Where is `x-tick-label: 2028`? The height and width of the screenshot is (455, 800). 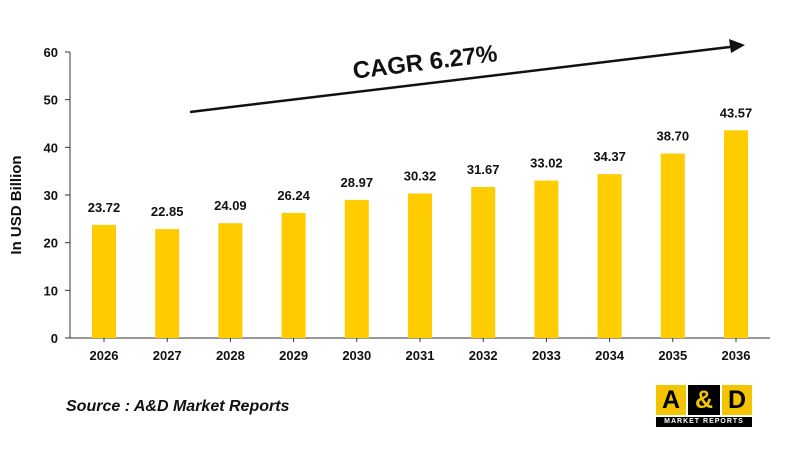
x-tick-label: 2028 is located at coordinates (230, 355).